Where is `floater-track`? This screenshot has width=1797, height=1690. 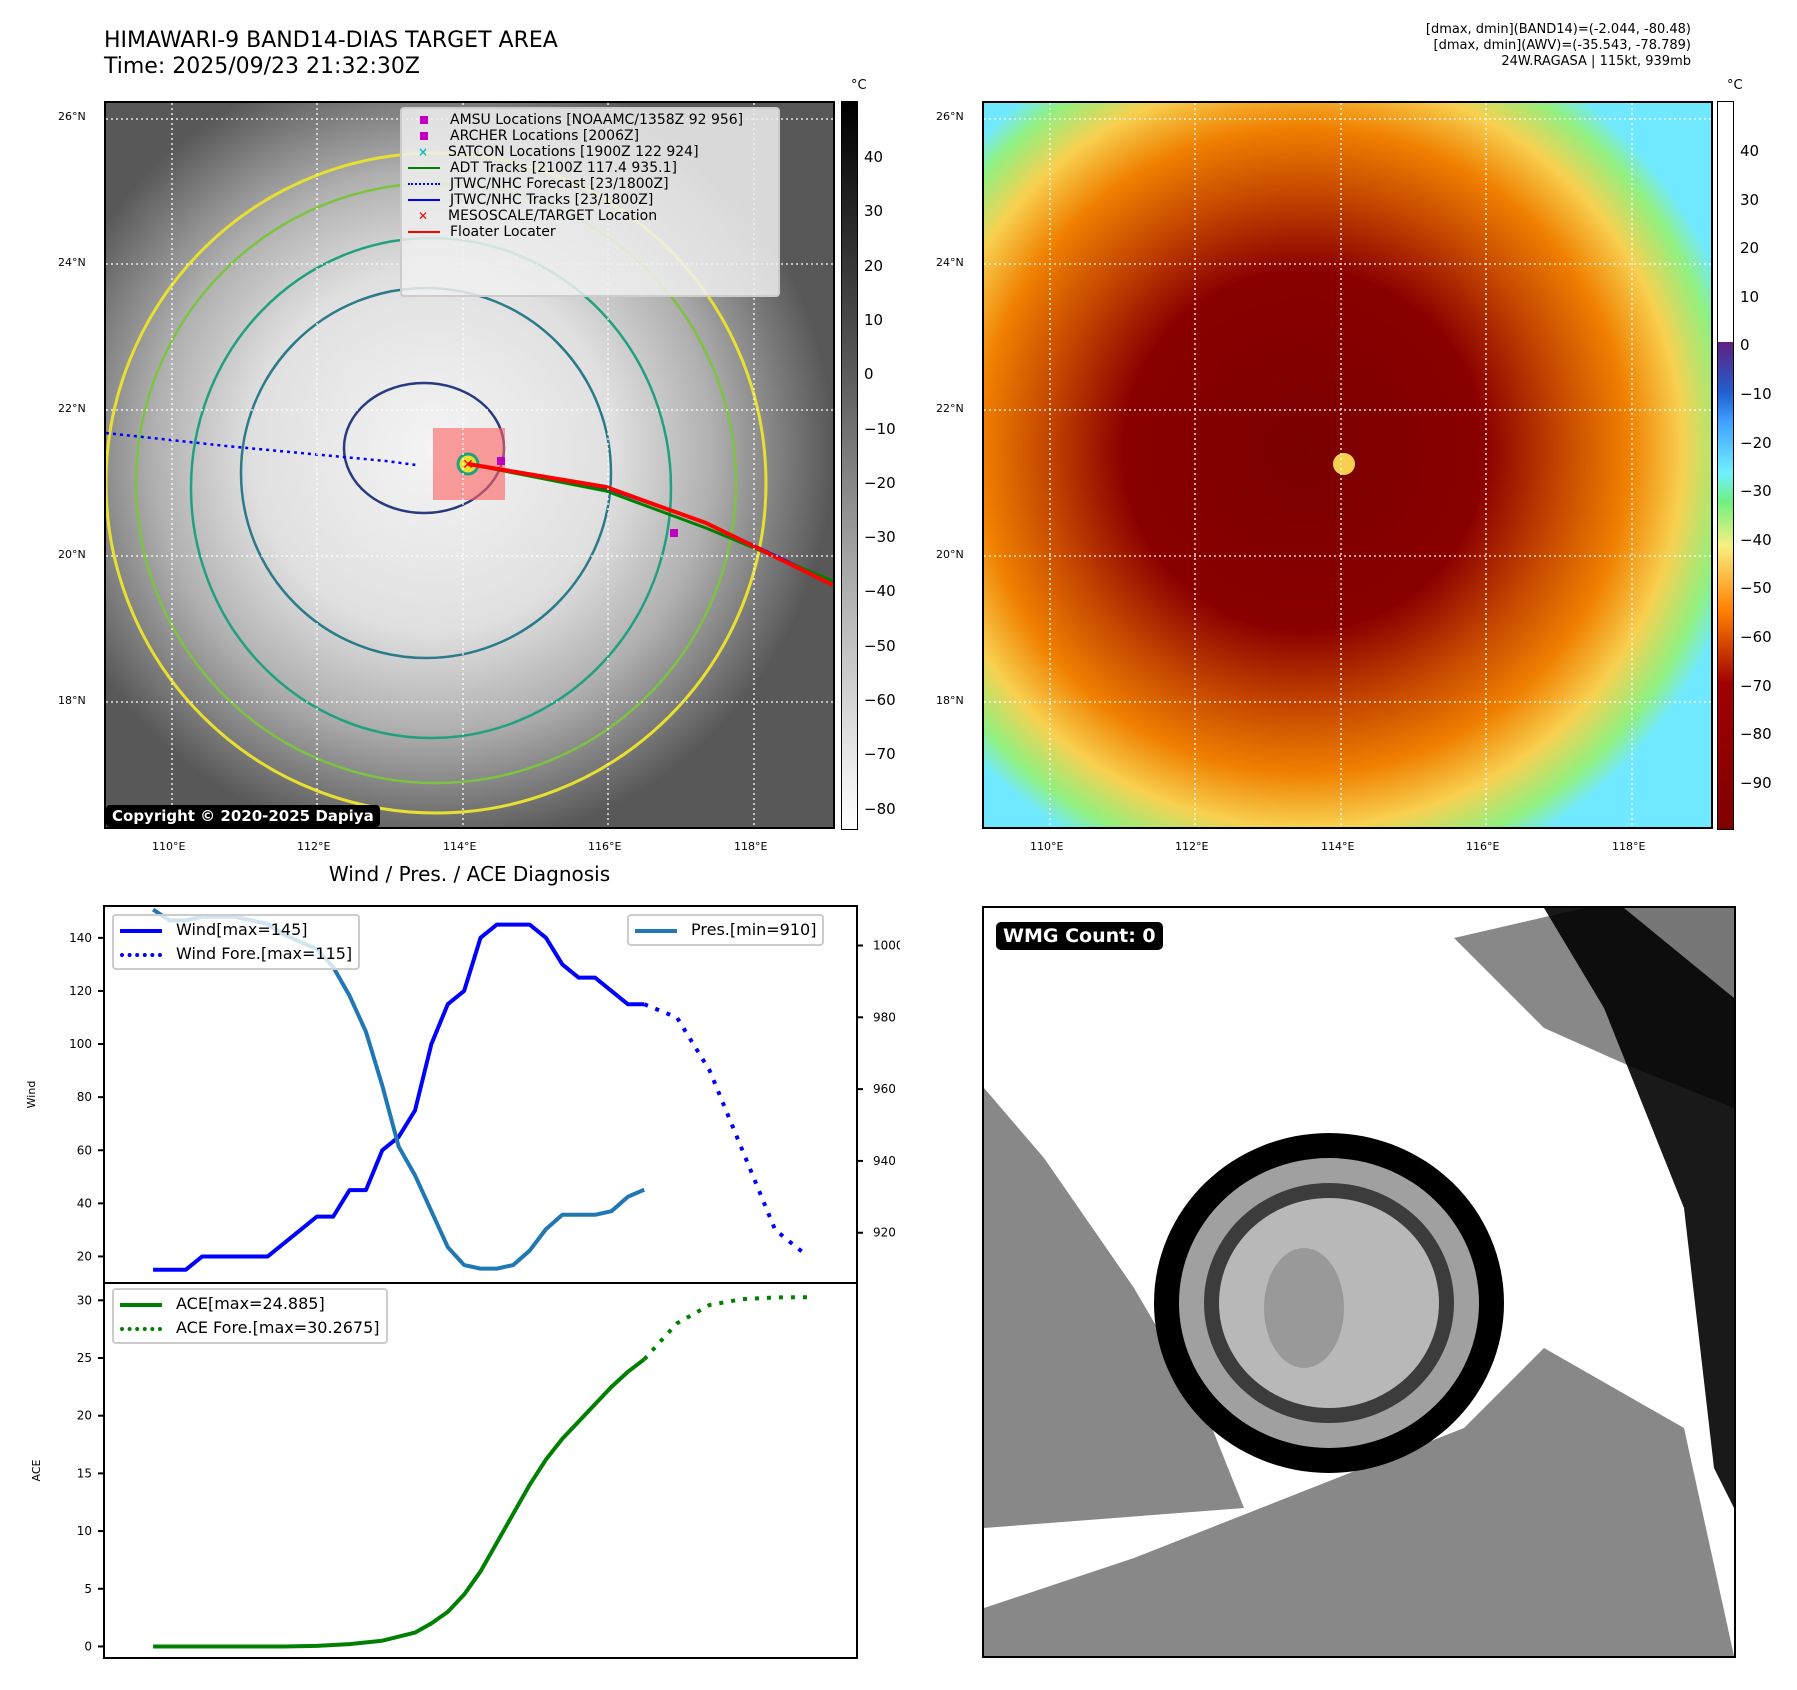
floater-track is located at coordinates (650, 524).